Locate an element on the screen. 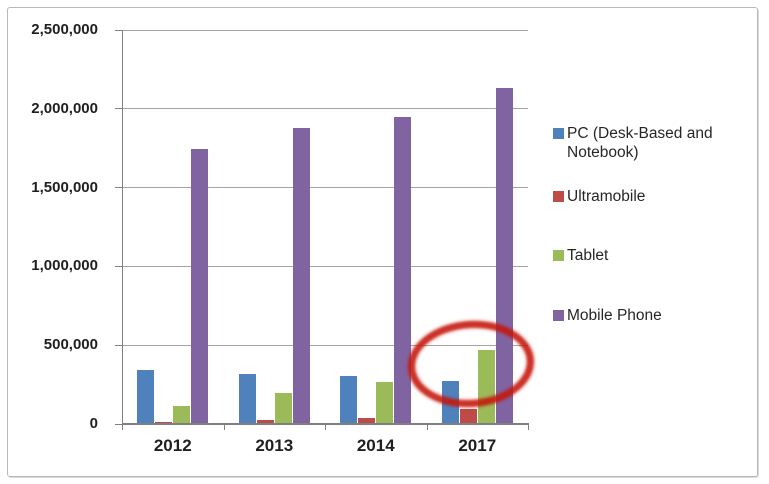 Image resolution: width=769 pixels, height=484 pixels. y-tick-label: 1,000,000 is located at coordinates (64, 266).